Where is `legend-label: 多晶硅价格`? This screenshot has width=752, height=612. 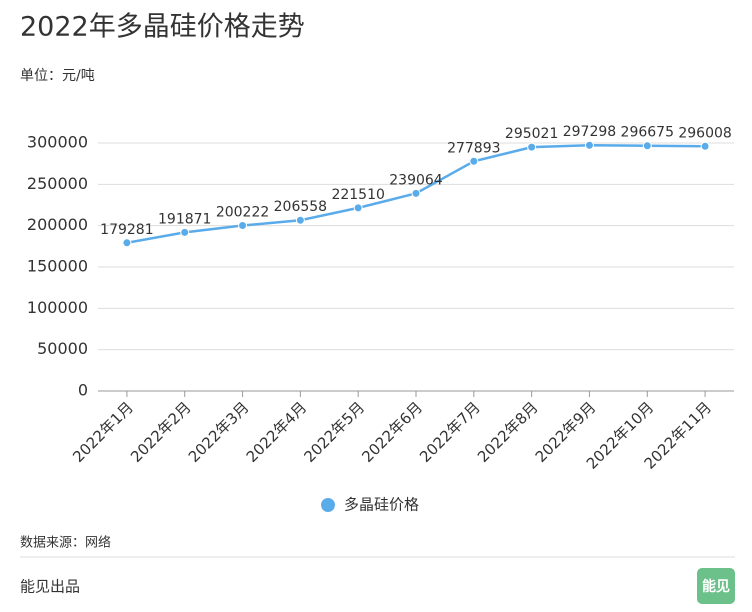
legend-label: 多晶硅价格 is located at coordinates (381, 505).